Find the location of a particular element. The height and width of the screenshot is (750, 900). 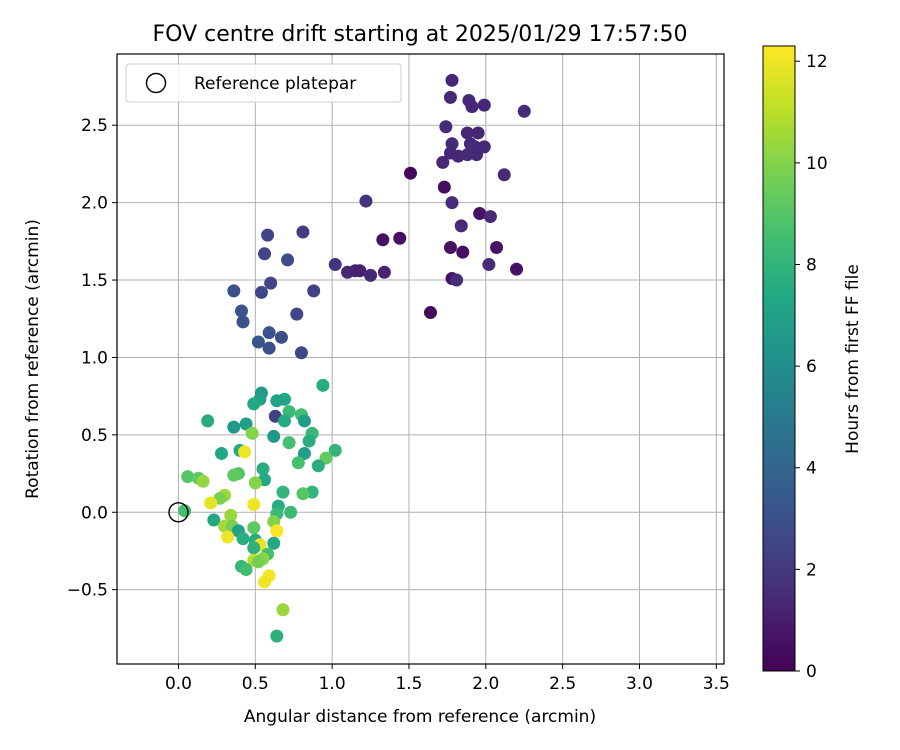

colorbar: 0 2 4 6 8 10 12 Hours from first FF file is located at coordinates (812, 363).